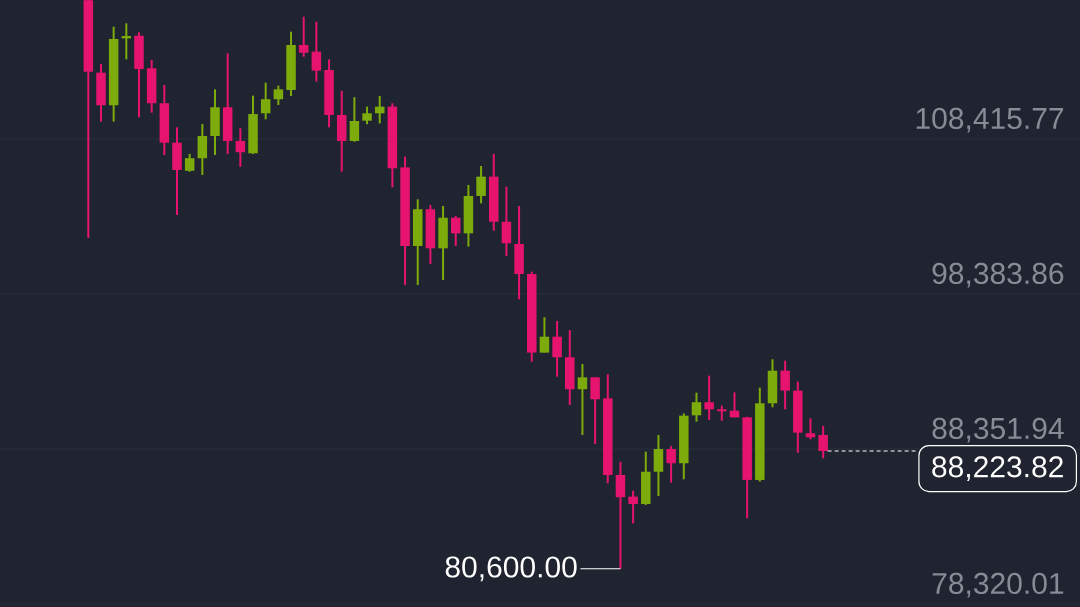  I want to click on annotation: 80,600.00, so click(511, 569).